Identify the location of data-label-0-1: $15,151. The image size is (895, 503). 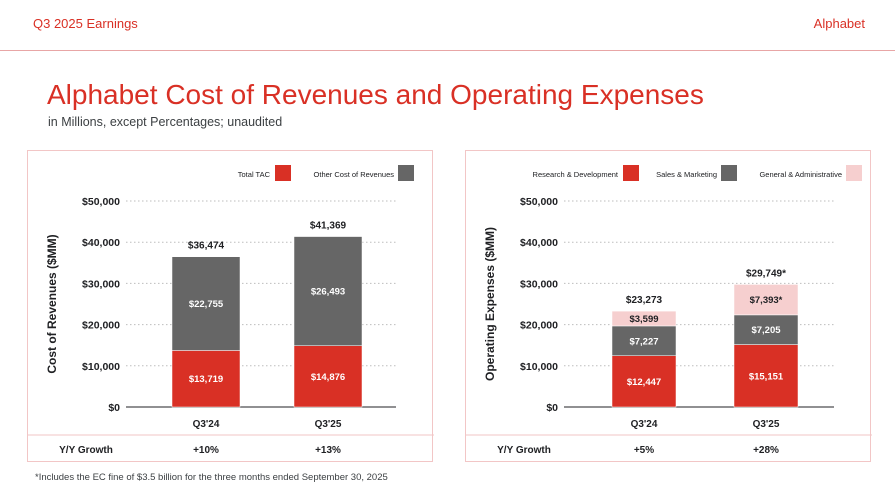
(766, 376).